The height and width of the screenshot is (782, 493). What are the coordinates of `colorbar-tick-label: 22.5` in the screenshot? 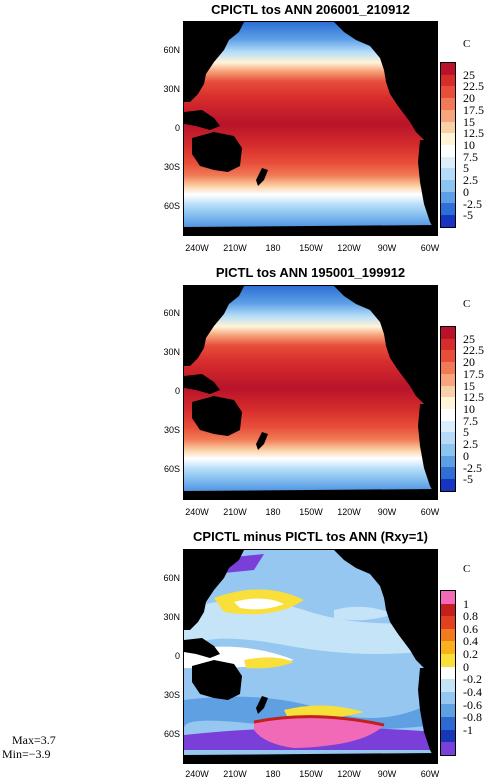 It's located at (473, 86).